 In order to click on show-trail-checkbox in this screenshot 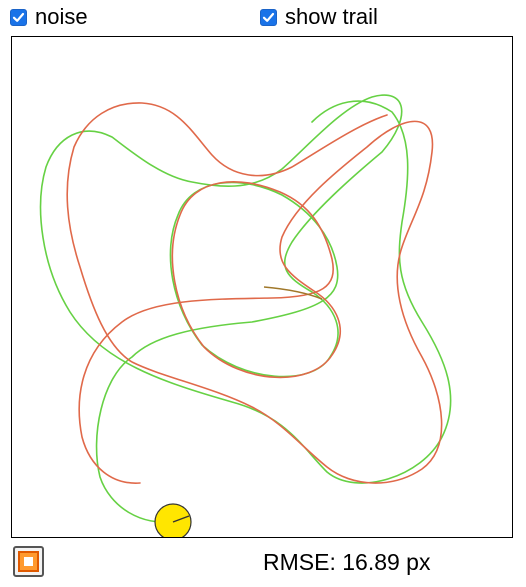, I will do `click(268, 17)`.